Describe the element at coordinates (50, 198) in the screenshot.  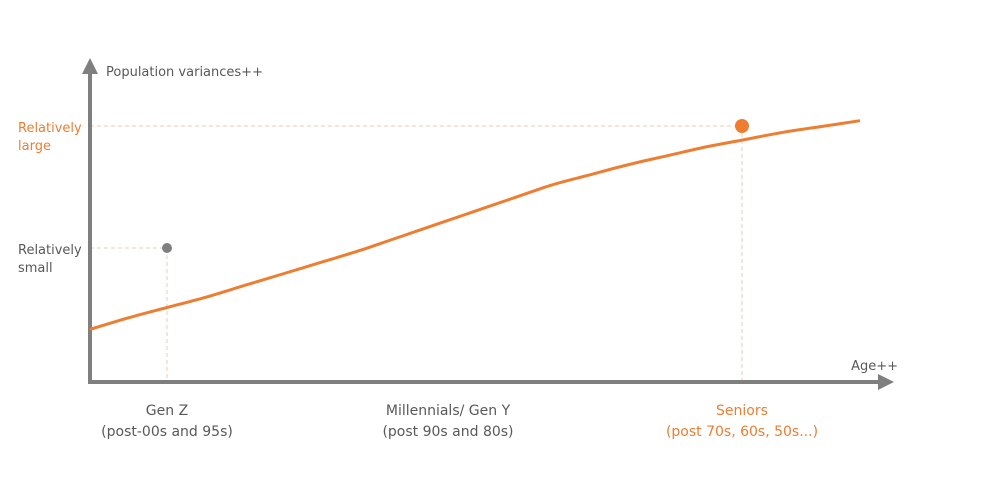
I see `y-level-labels: Relatively large Relatively small` at that location.